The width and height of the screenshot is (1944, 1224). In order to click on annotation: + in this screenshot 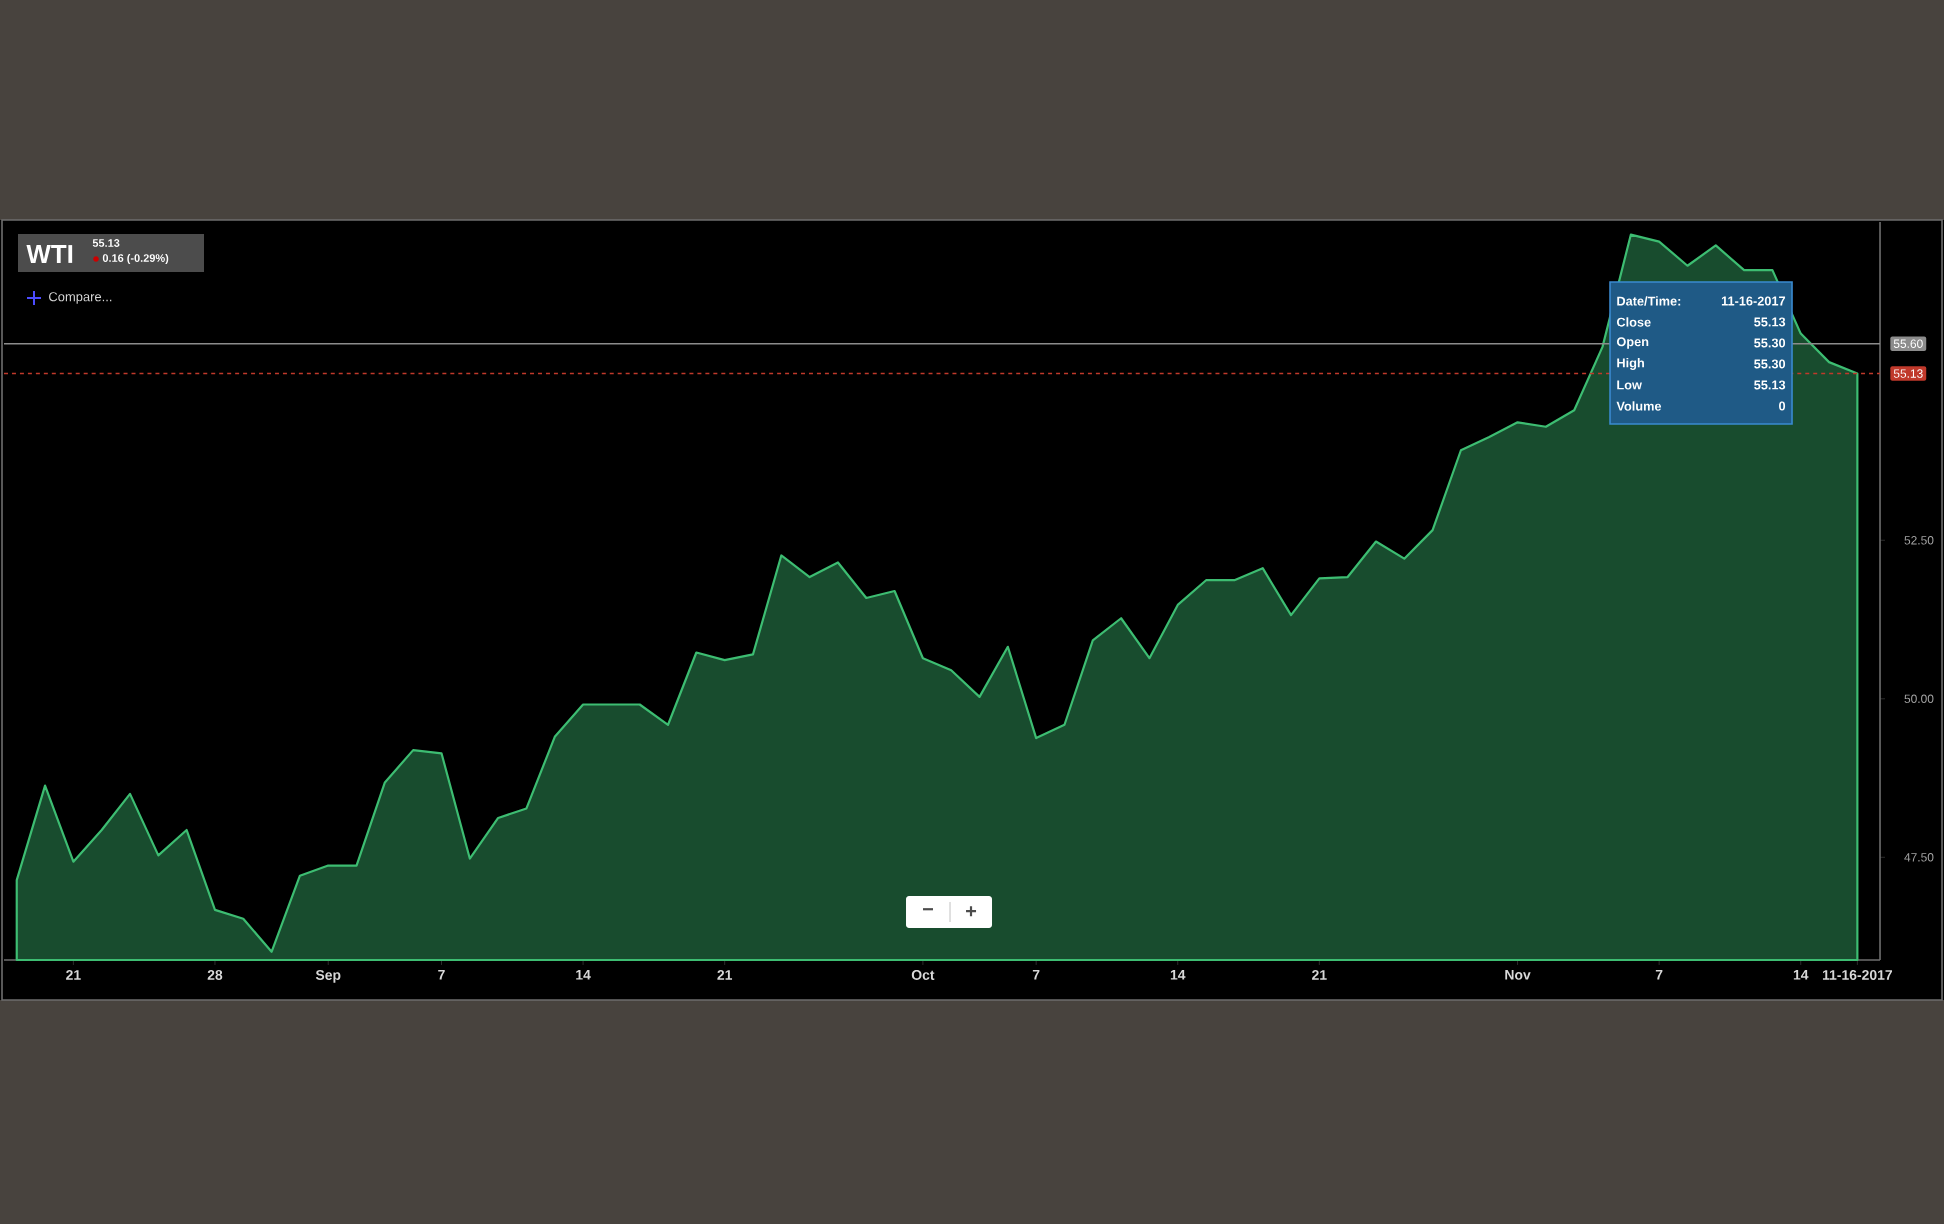, I will do `click(971, 911)`.